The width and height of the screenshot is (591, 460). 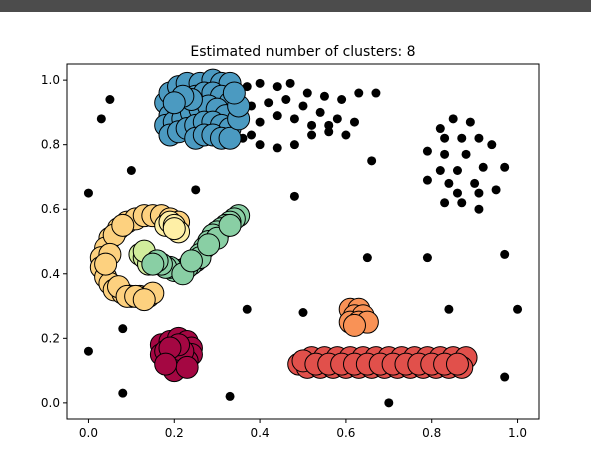 What do you see at coordinates (260, 433) in the screenshot?
I see `x-tick-label: 0.4` at bounding box center [260, 433].